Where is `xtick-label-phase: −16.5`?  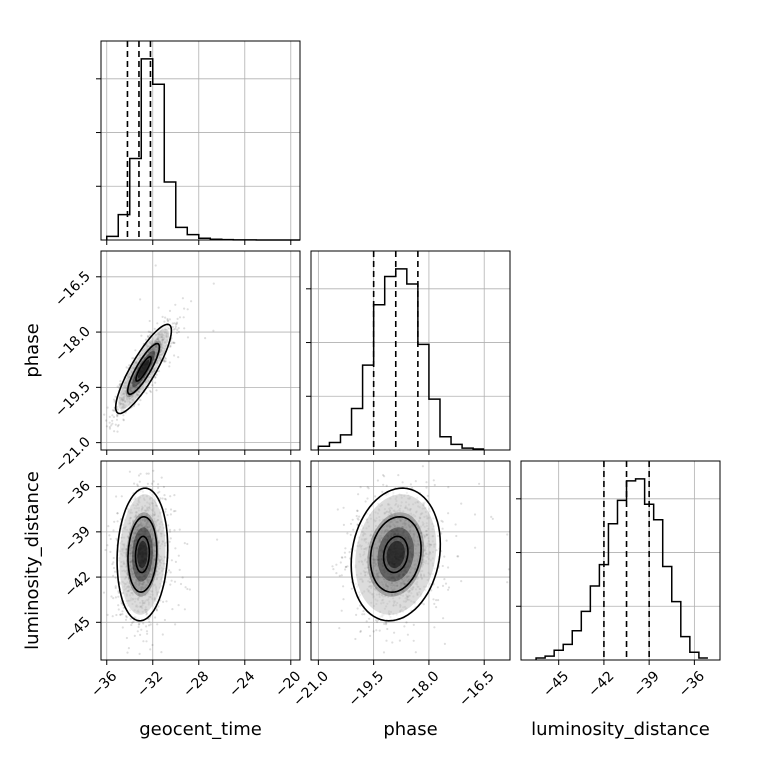
xtick-label-phase: −16.5 is located at coordinates (477, 689).